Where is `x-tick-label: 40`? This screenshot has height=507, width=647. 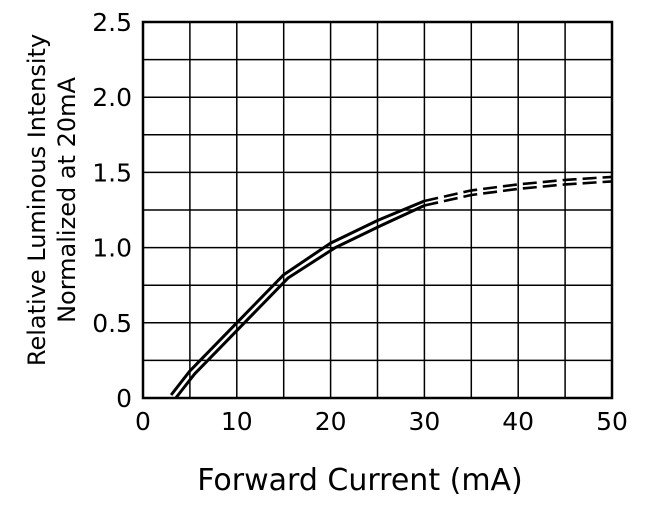 x-tick-label: 40 is located at coordinates (518, 421).